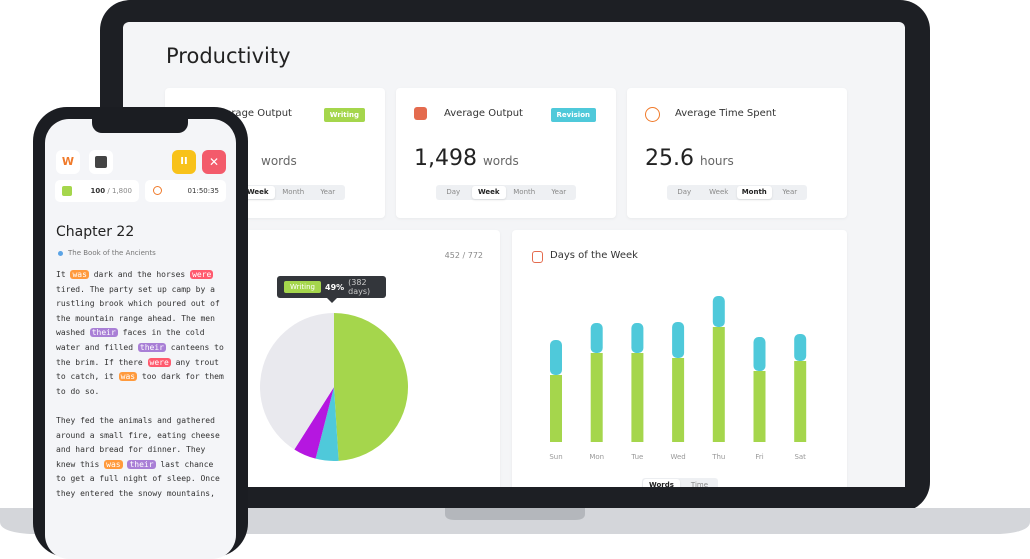 The height and width of the screenshot is (559, 1030). What do you see at coordinates (95, 232) in the screenshot?
I see `chapter-title: Chapter 22` at bounding box center [95, 232].